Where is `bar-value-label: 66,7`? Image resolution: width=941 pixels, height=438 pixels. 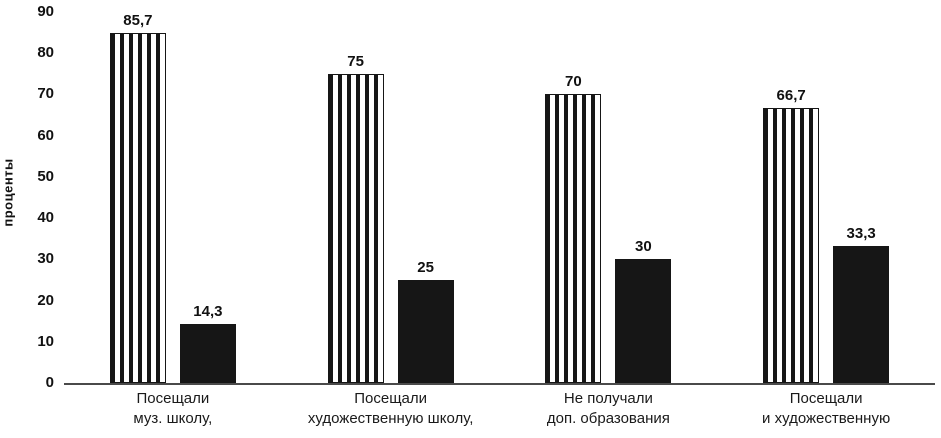 bar-value-label: 66,7 is located at coordinates (791, 96).